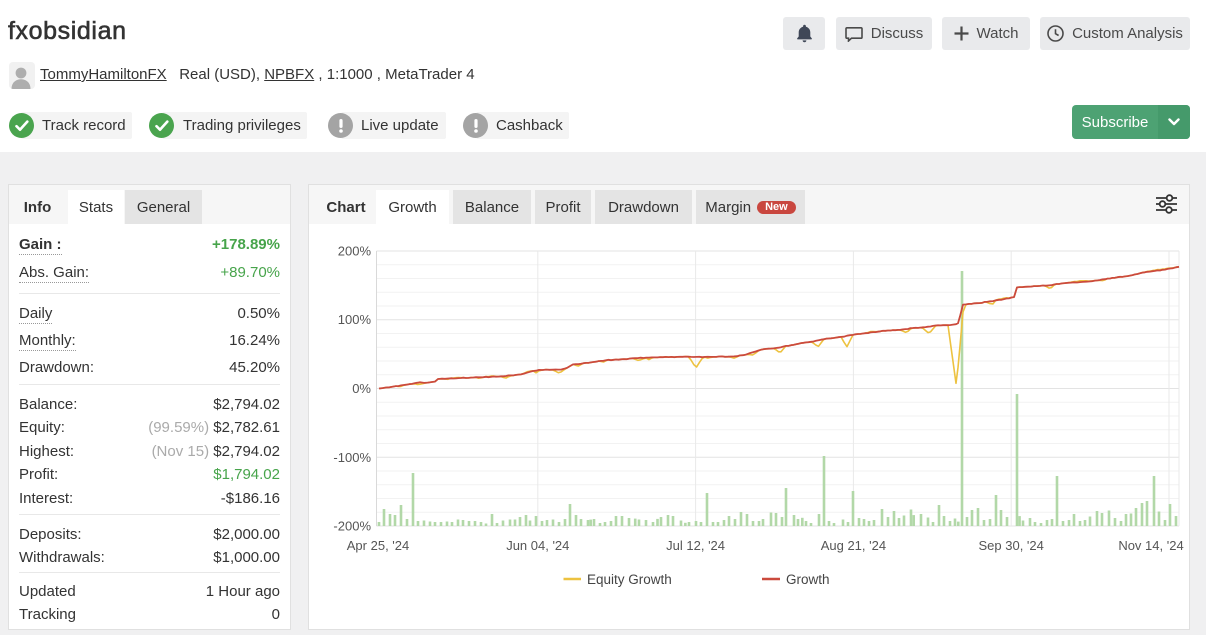  Describe the element at coordinates (352, 526) in the screenshot. I see `svg-text: -200%` at that location.